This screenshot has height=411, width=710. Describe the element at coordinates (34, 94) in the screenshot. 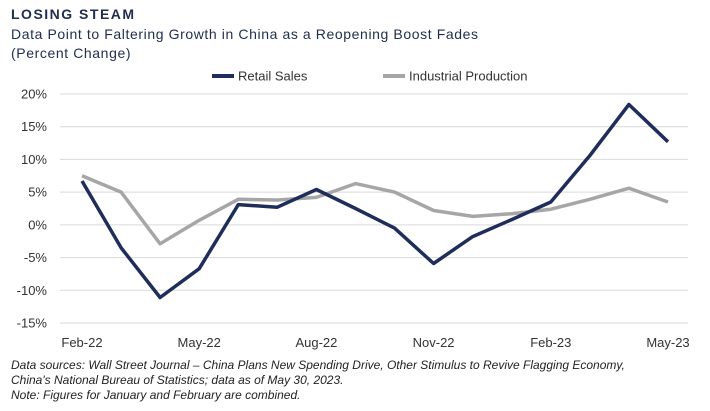

I see `y-tick-label: 20%` at that location.